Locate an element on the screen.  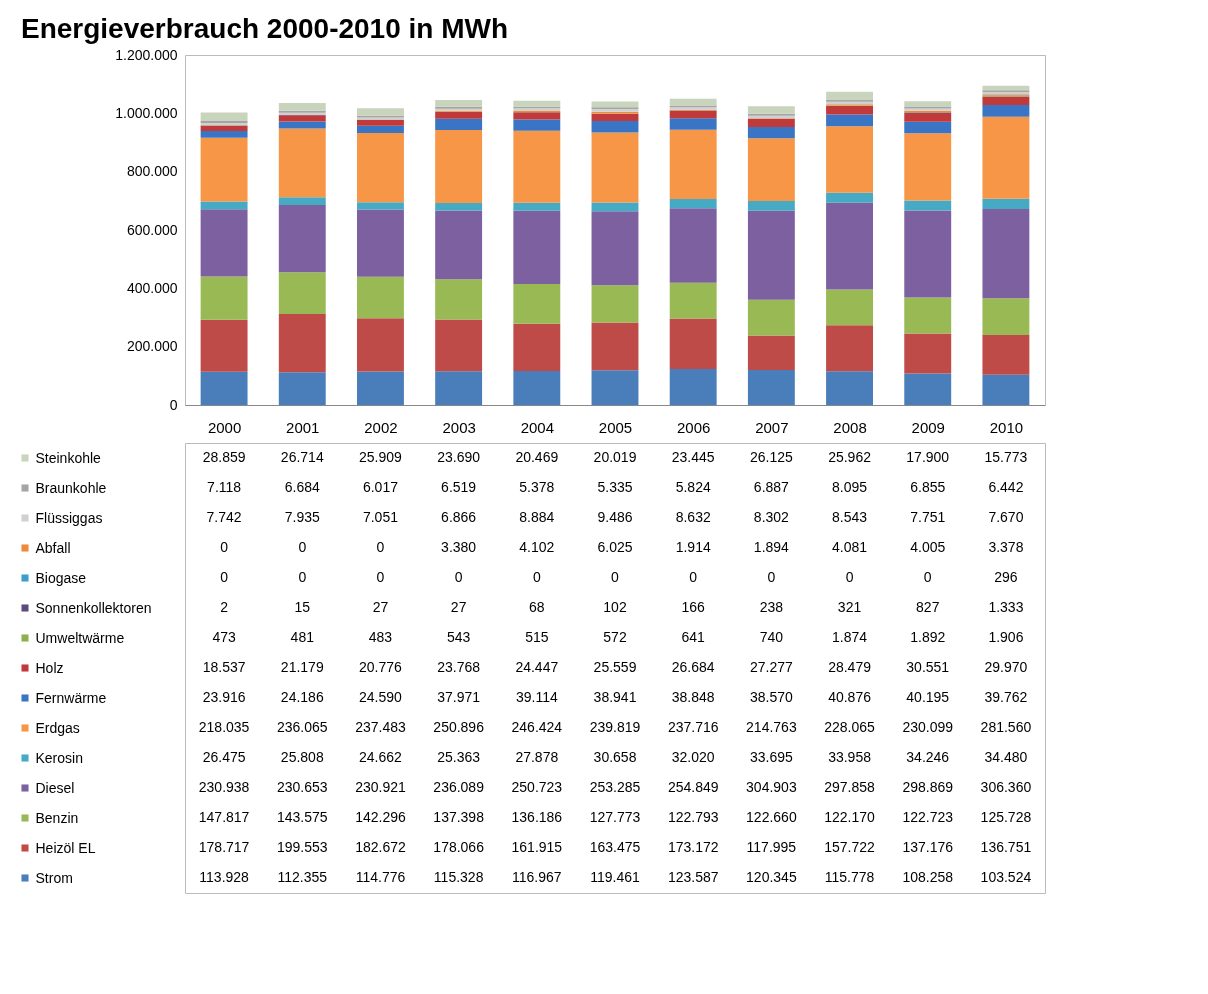
data-label: 5.378 is located at coordinates (537, 487).